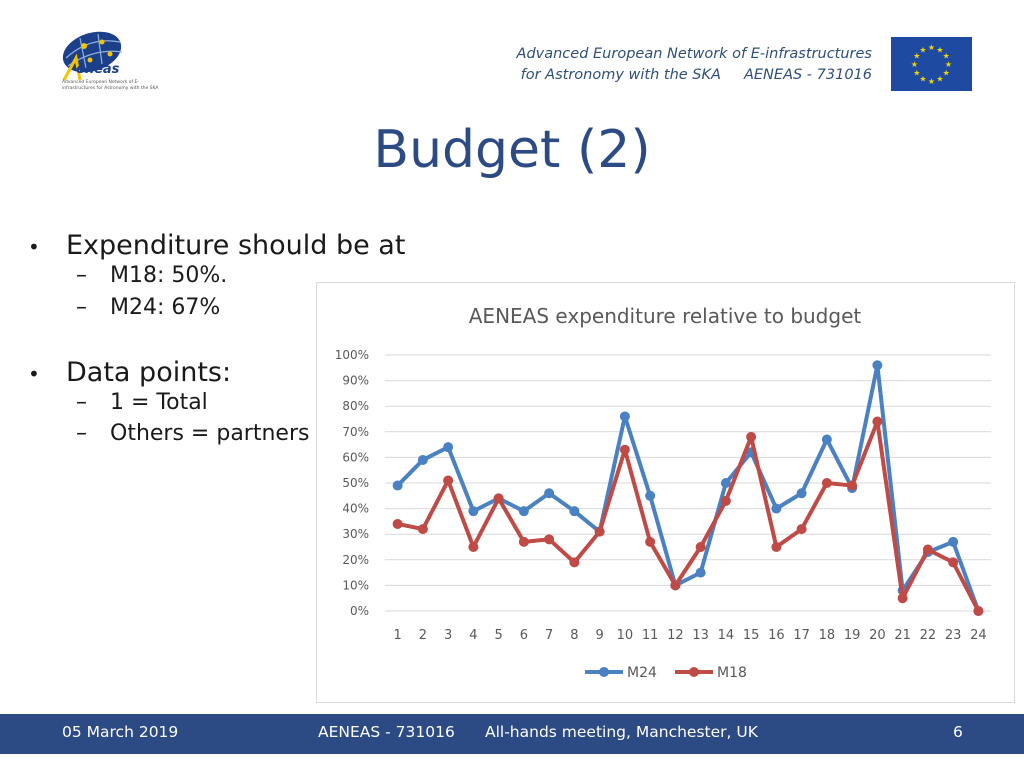  I want to click on chart-title: AENEAS expenditure relative to budget, so click(665, 316).